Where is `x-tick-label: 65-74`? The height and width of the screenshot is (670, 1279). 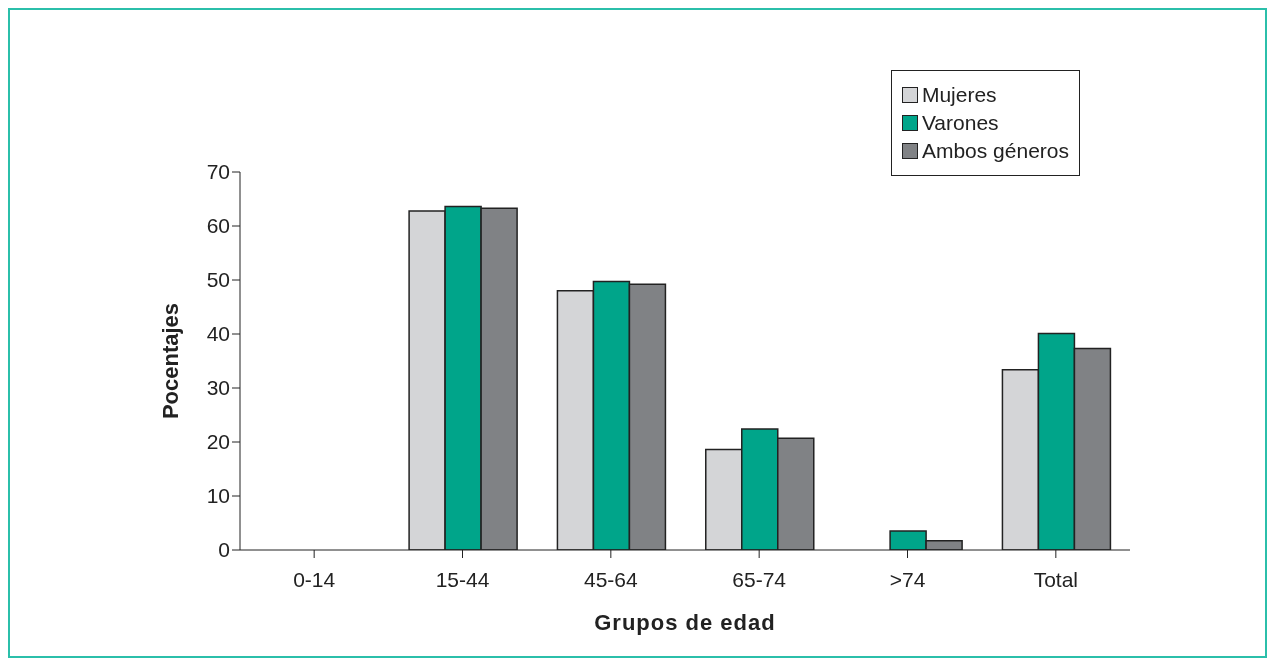 x-tick-label: 65-74 is located at coordinates (759, 579).